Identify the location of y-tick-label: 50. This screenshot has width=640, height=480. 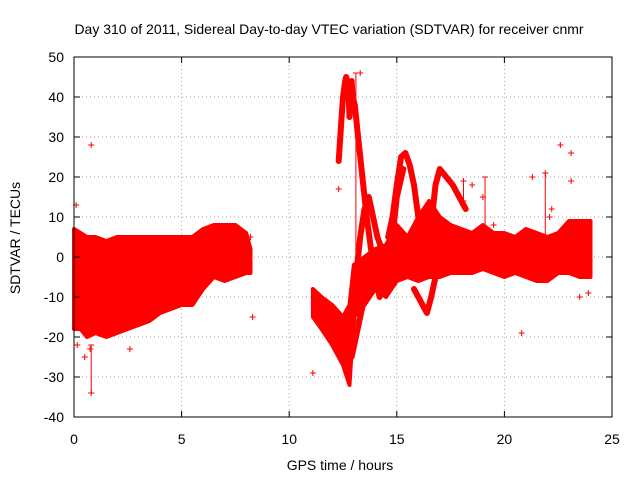
(56, 57).